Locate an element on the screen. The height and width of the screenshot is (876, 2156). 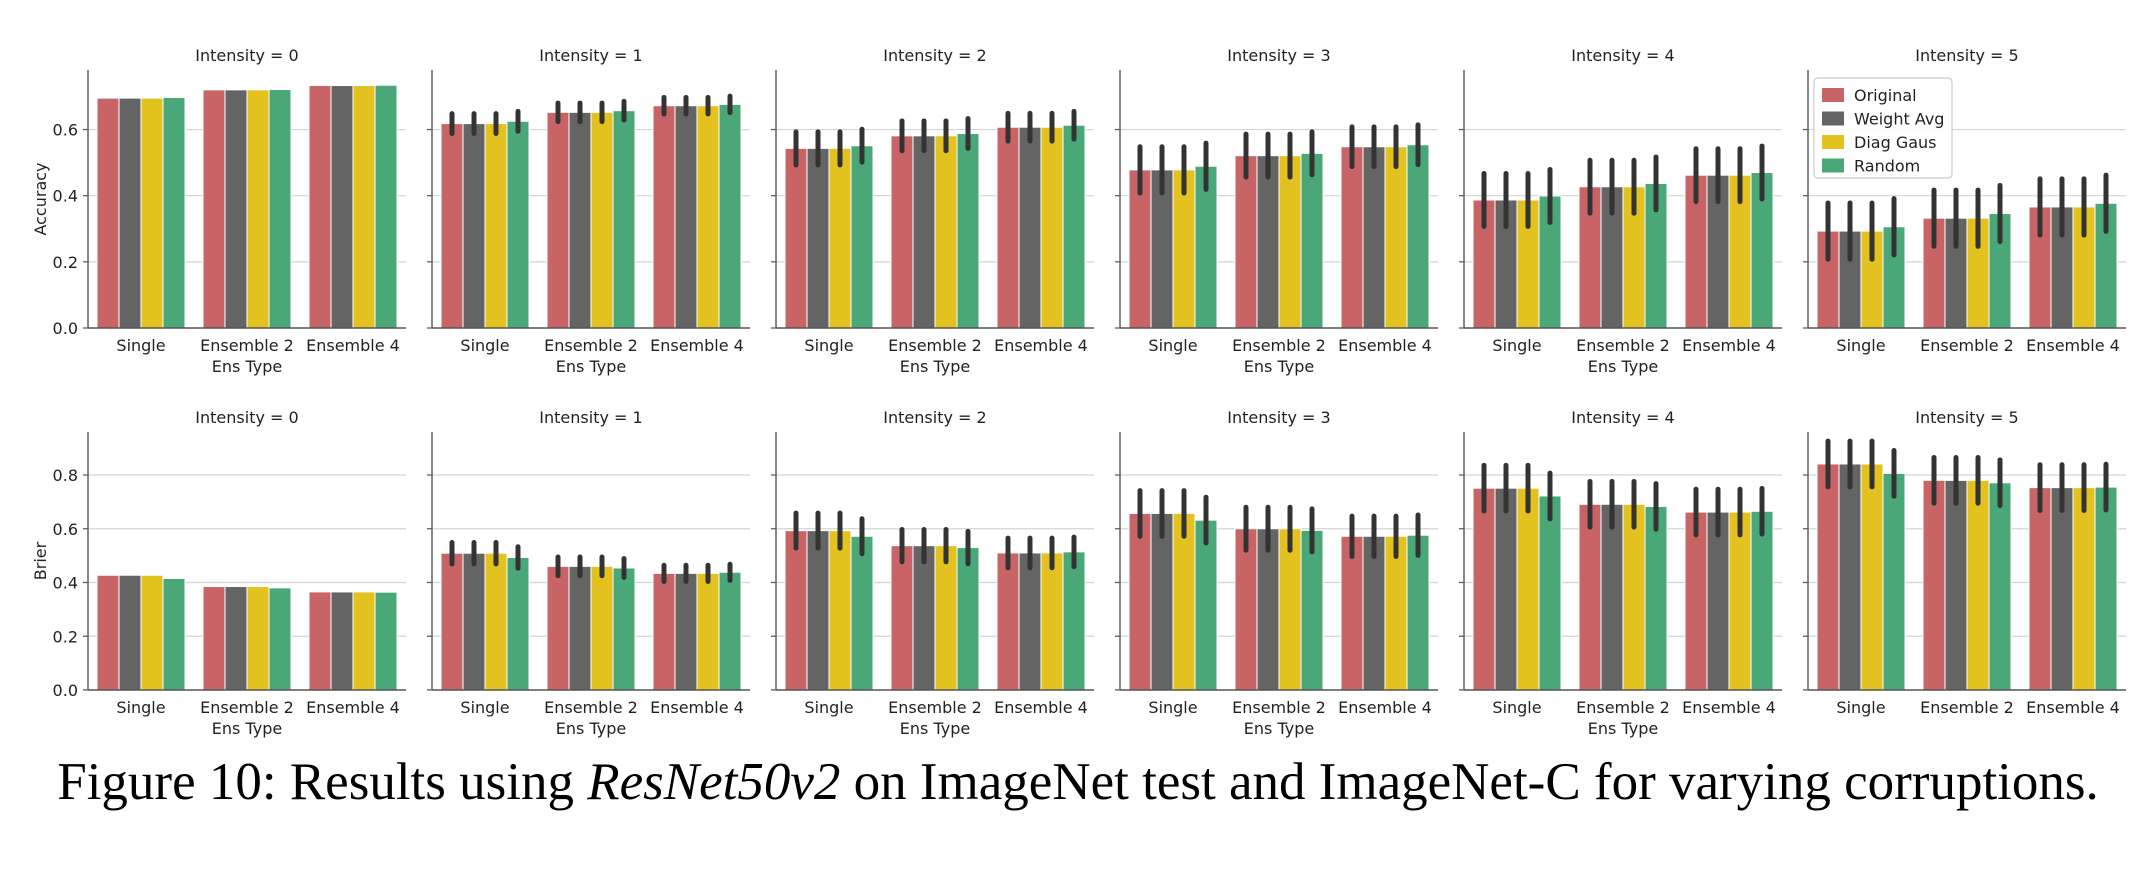
legend-label: Random is located at coordinates (1887, 166).